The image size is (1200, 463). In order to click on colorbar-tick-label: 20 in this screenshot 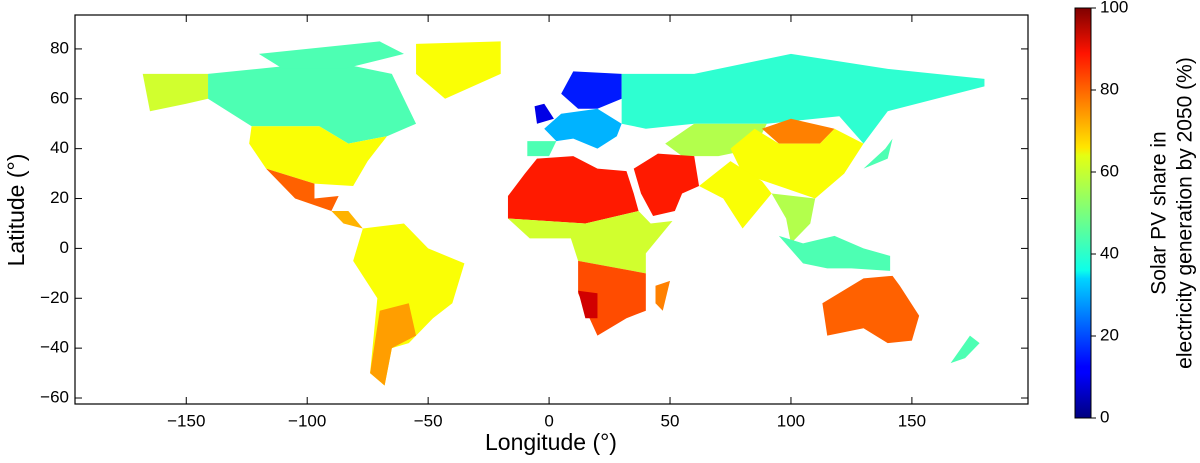, I will do `click(1109, 334)`.